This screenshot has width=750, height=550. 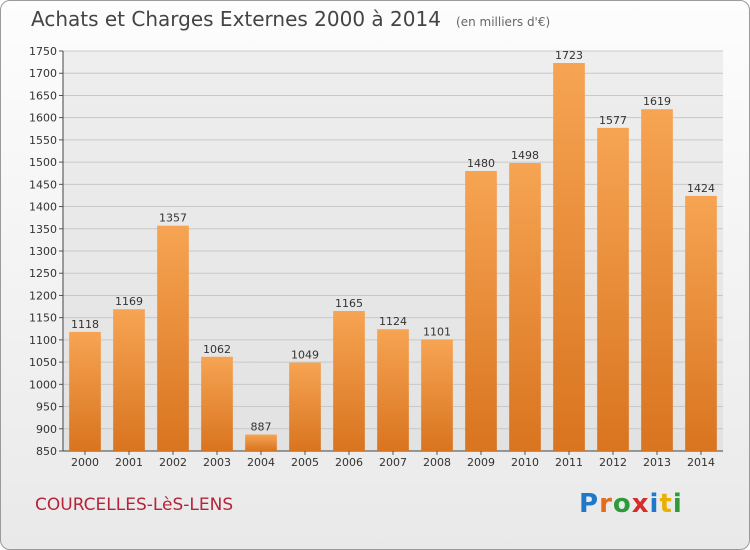 What do you see at coordinates (129, 462) in the screenshot?
I see `x-tick-label: 2001` at bounding box center [129, 462].